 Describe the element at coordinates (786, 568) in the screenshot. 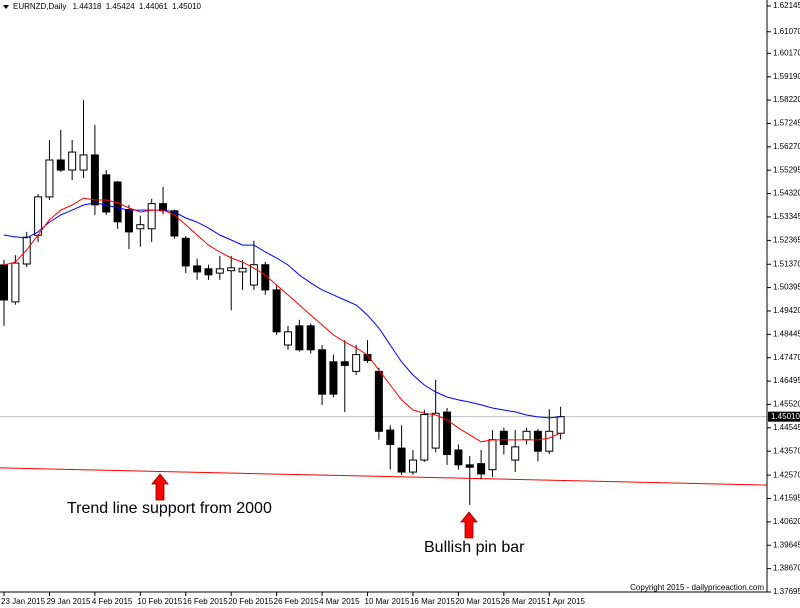

I see `y-tick-label: 1.38670` at that location.